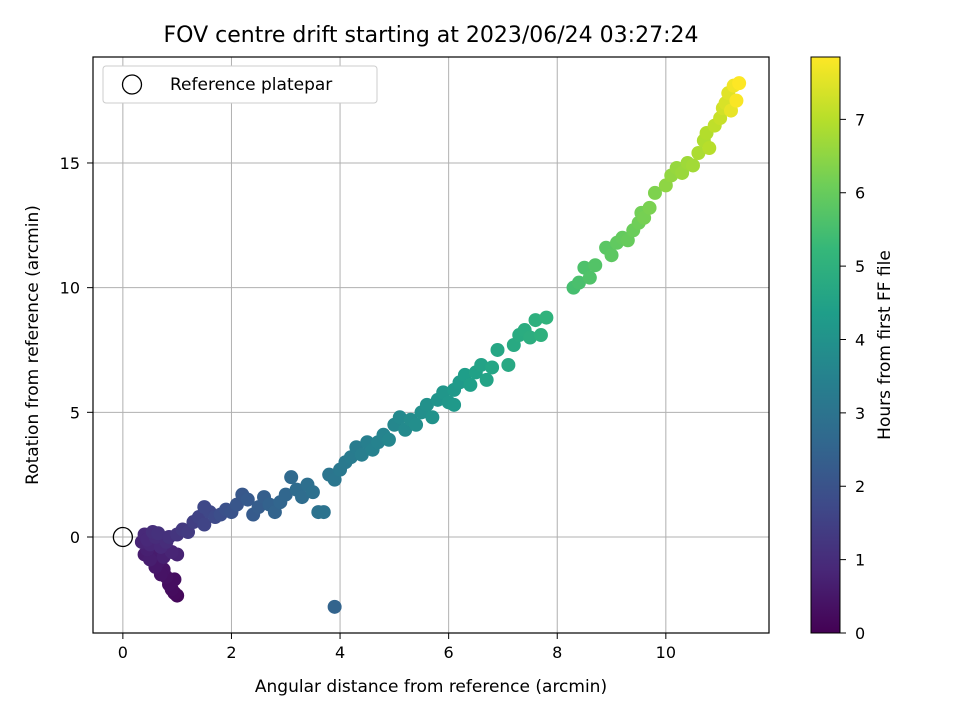 Image resolution: width=960 pixels, height=720 pixels. Describe the element at coordinates (860, 193) in the screenshot. I see `colorbar-tick-label: 6` at that location.